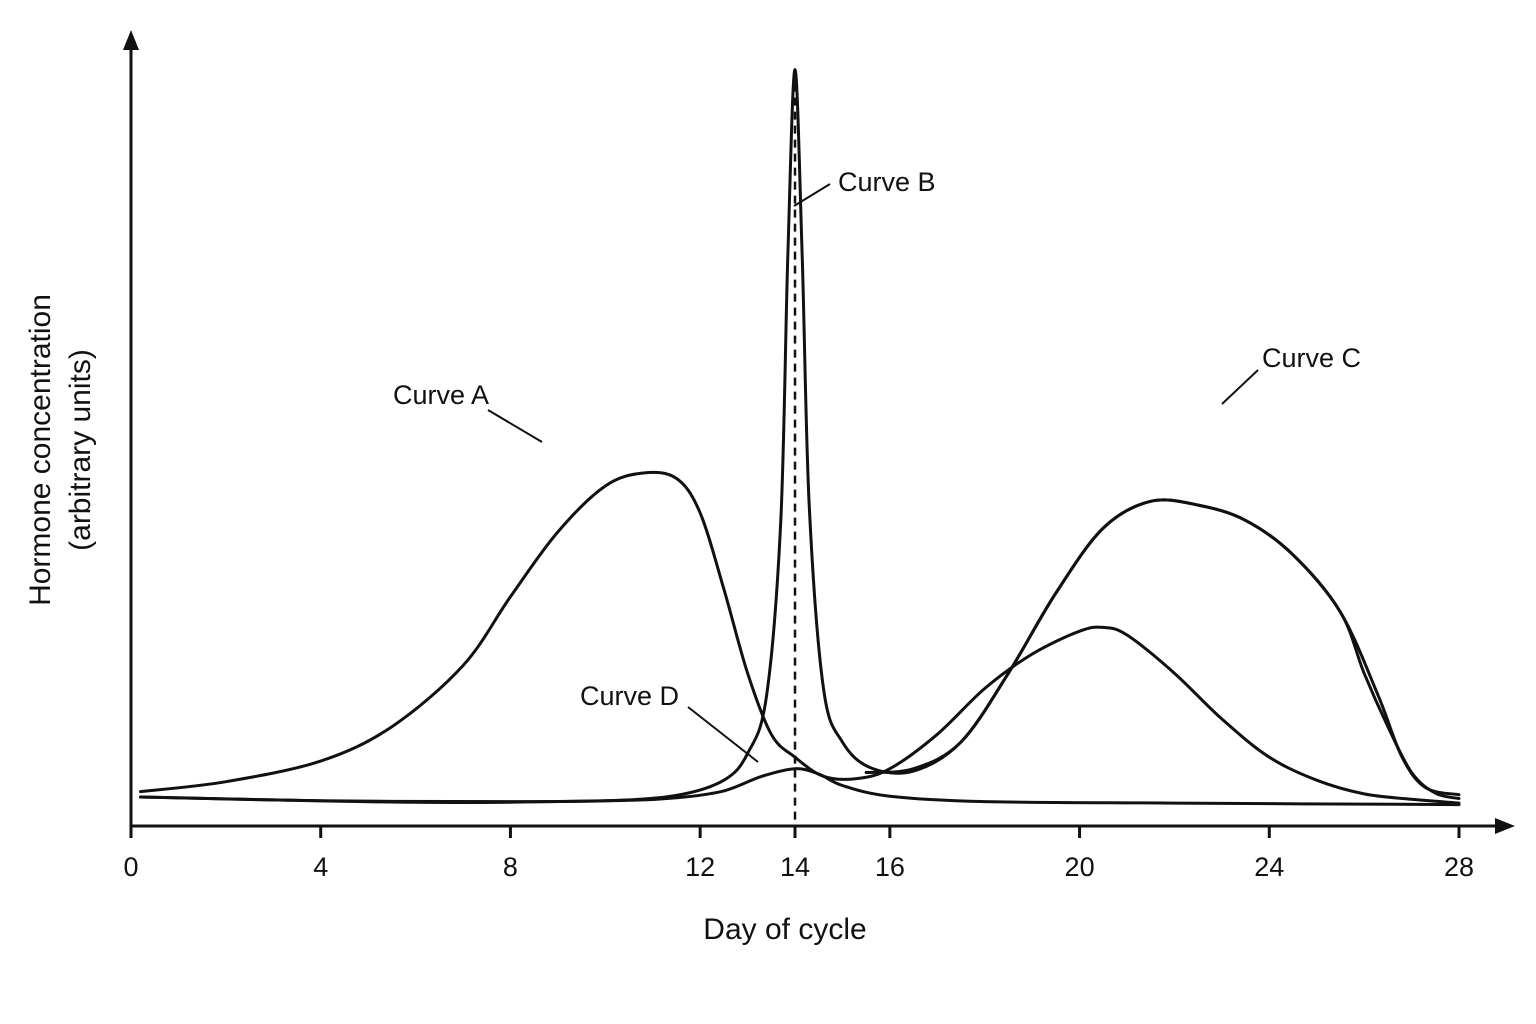 This screenshot has width=1536, height=1024. Describe the element at coordinates (800, 787) in the screenshot. I see `curve-d-line` at that location.